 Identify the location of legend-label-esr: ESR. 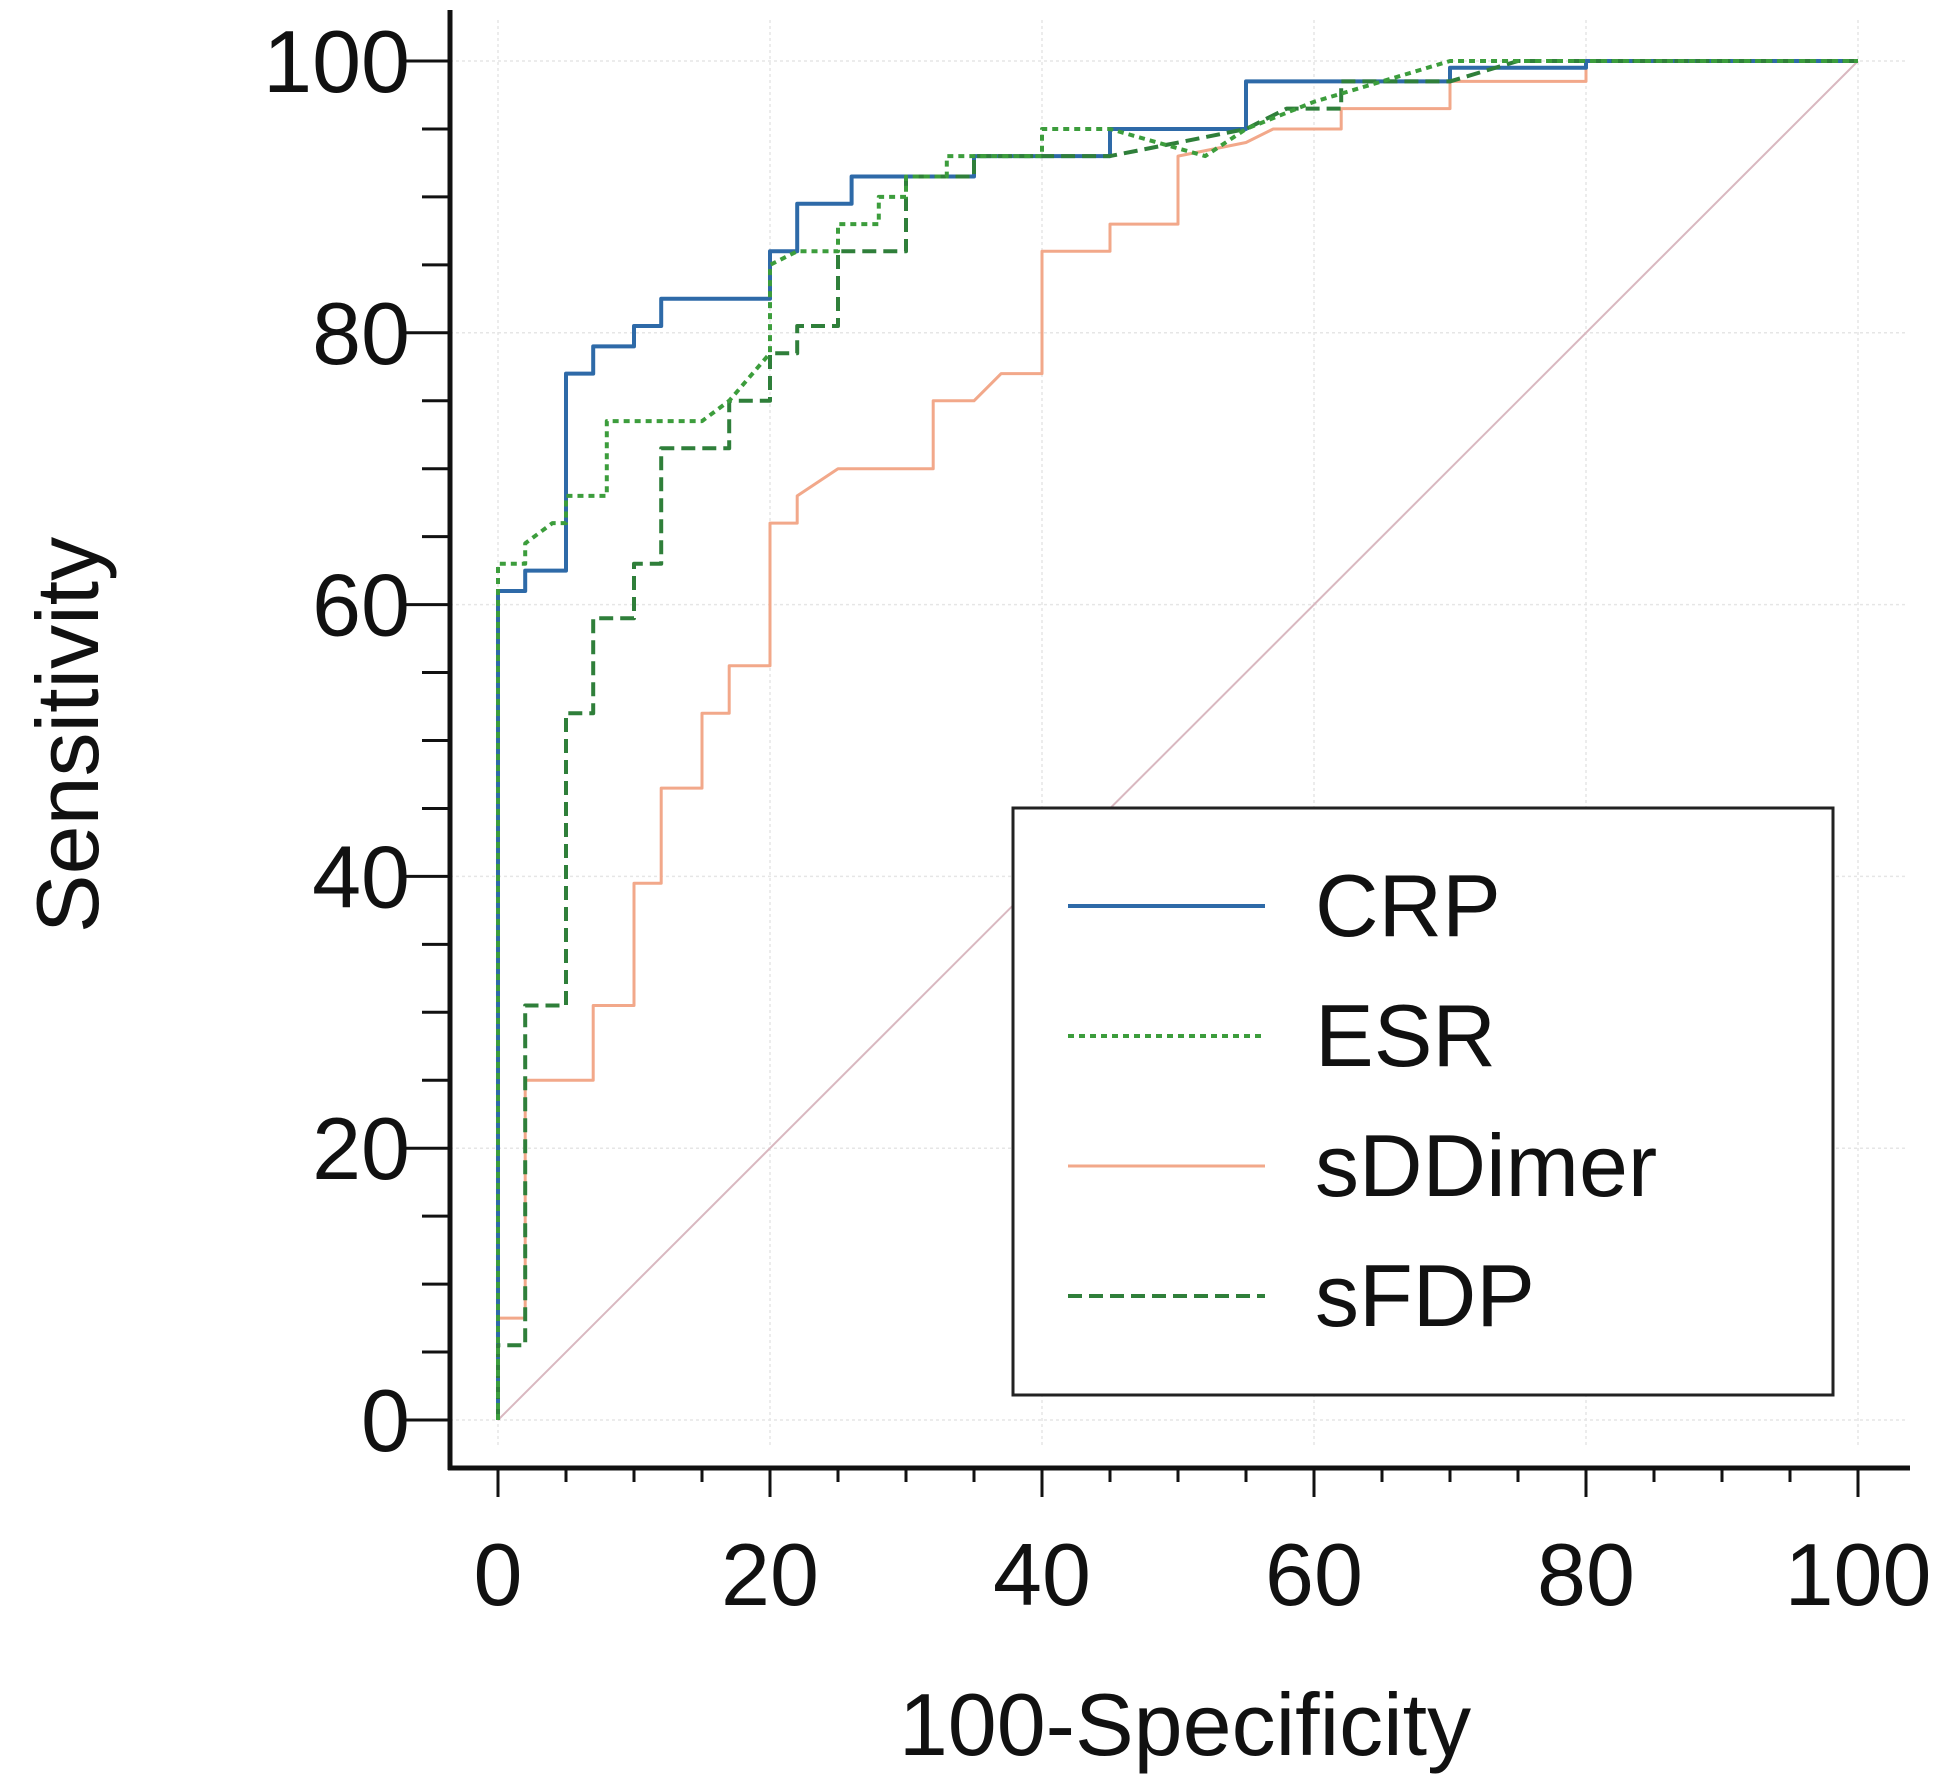
(1405, 1035).